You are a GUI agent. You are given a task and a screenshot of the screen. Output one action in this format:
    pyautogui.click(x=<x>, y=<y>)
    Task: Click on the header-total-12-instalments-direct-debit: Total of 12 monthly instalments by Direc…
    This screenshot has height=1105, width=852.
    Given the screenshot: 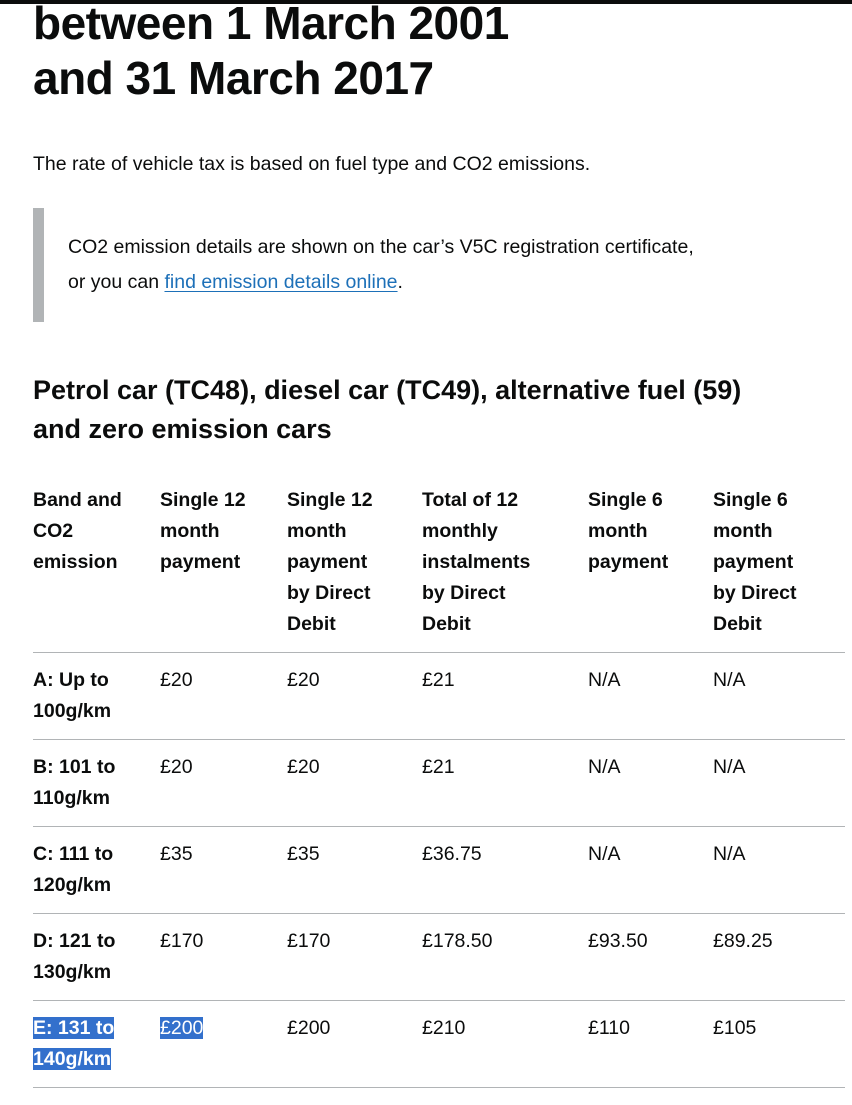 What is the action you would take?
    pyautogui.click(x=505, y=569)
    